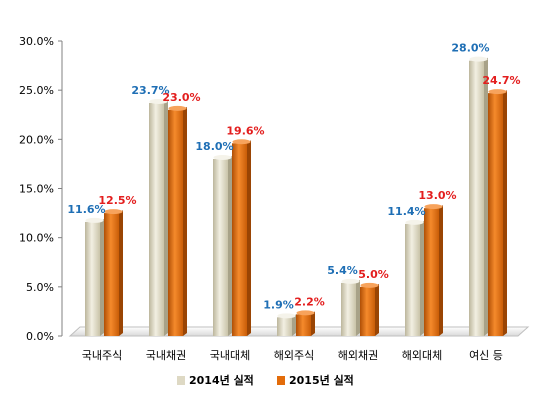  What do you see at coordinates (36, 139) in the screenshot?
I see `y-tick-label: 20.0%` at bounding box center [36, 139].